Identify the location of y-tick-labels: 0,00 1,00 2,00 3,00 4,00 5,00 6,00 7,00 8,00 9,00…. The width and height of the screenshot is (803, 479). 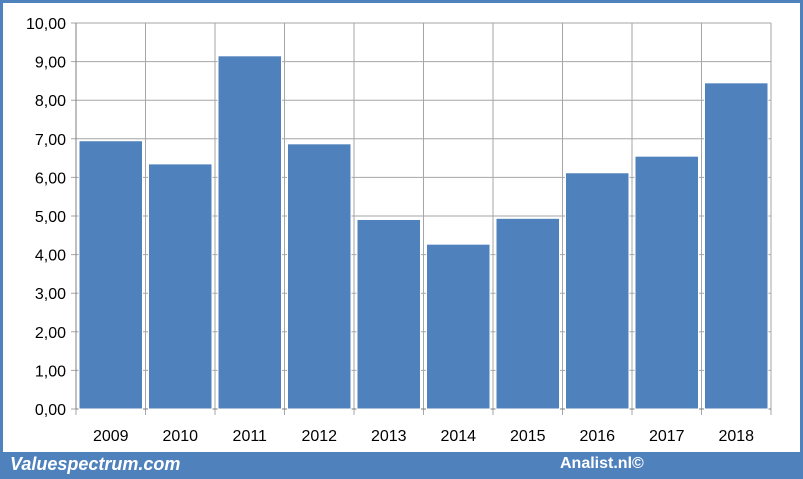
(46, 217).